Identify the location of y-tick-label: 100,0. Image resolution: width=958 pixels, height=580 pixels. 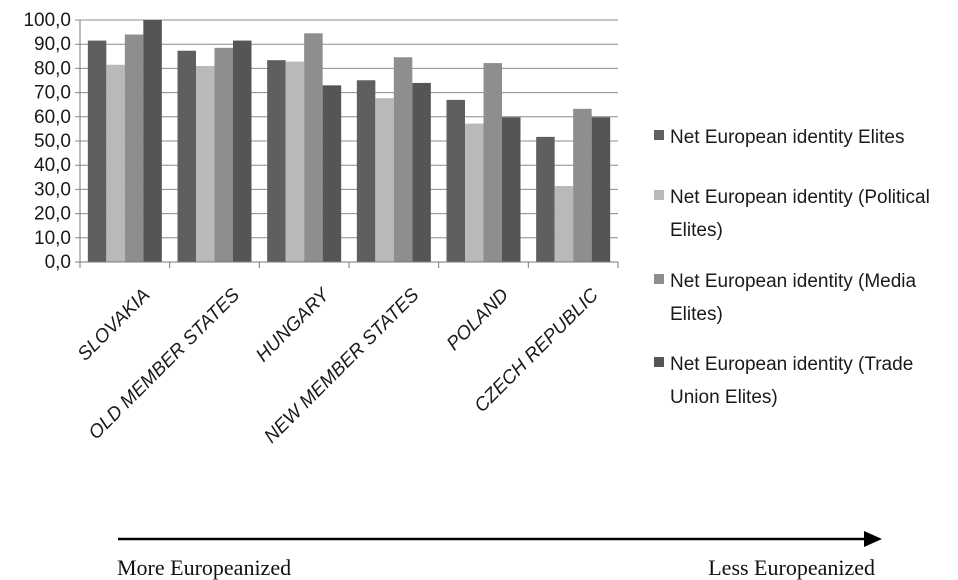
(47, 20).